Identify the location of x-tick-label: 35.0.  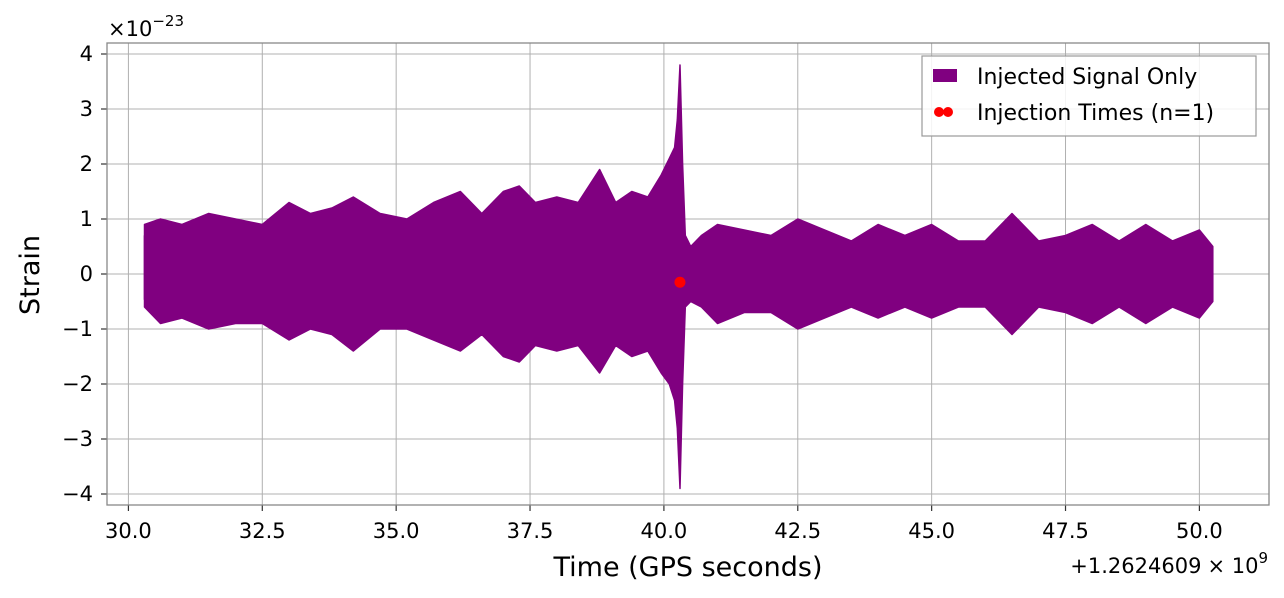
(396, 531).